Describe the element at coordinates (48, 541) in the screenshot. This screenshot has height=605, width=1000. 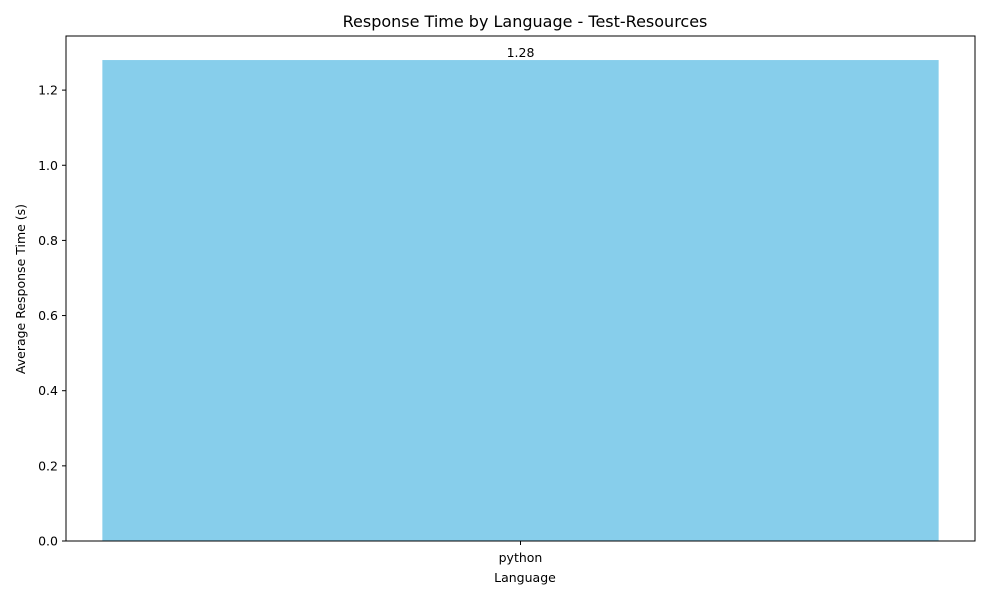
I see `y-tick-label: 0.0` at that location.